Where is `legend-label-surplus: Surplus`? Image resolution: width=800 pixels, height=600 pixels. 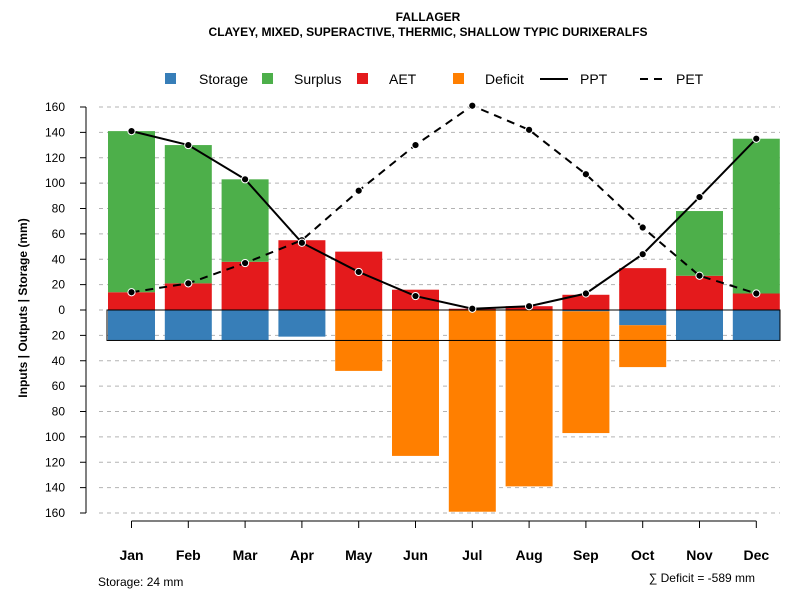 legend-label-surplus: Surplus is located at coordinates (317, 79).